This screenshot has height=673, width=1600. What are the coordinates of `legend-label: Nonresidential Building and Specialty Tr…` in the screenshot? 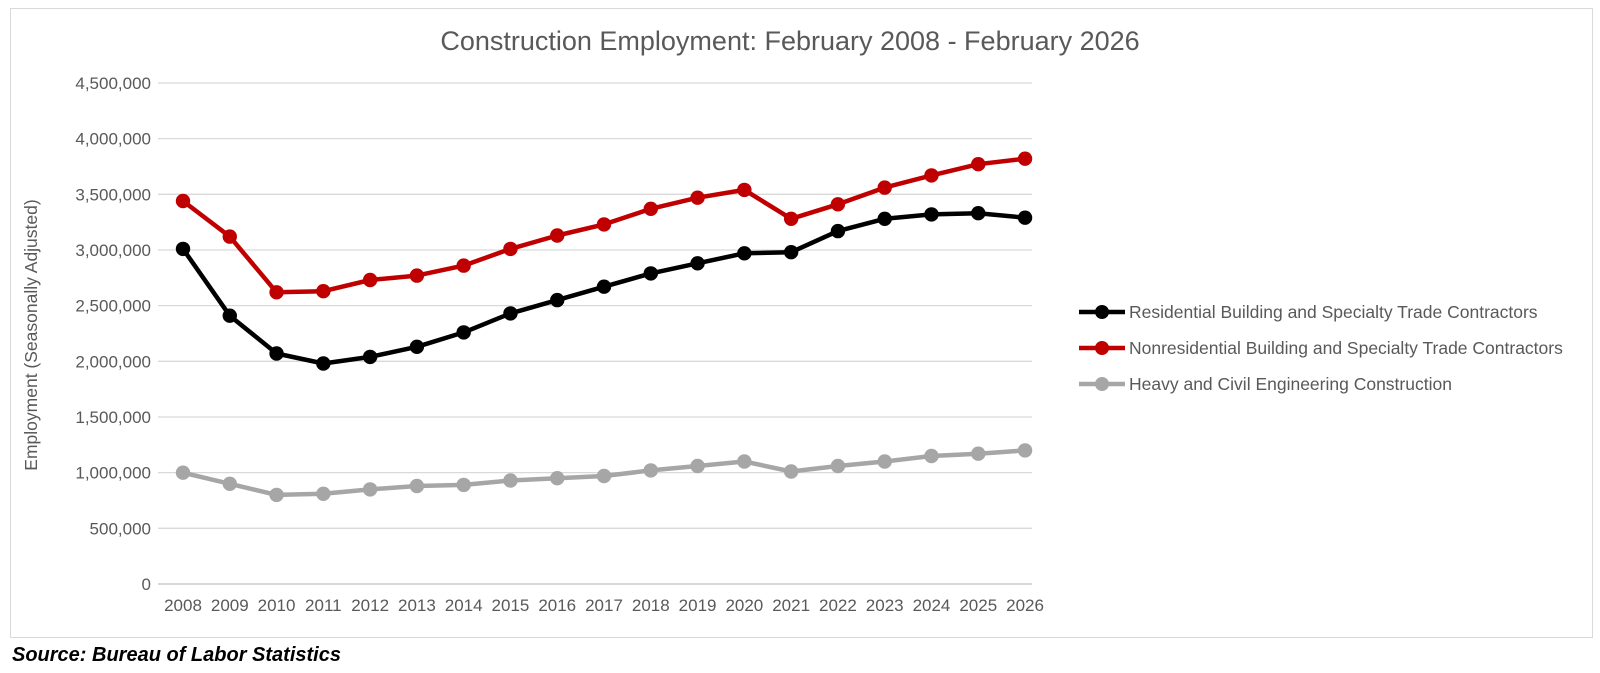 It's located at (1346, 347).